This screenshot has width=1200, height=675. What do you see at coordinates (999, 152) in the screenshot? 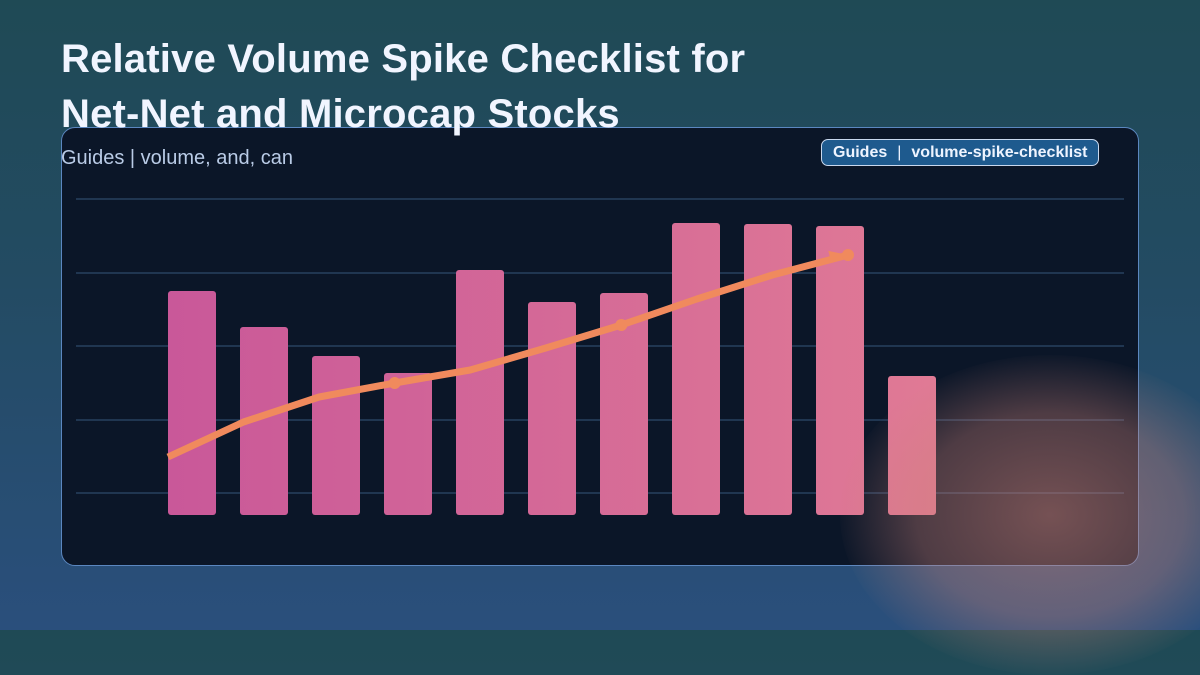
I see `badge-slug: volume-spike-checklist` at bounding box center [999, 152].